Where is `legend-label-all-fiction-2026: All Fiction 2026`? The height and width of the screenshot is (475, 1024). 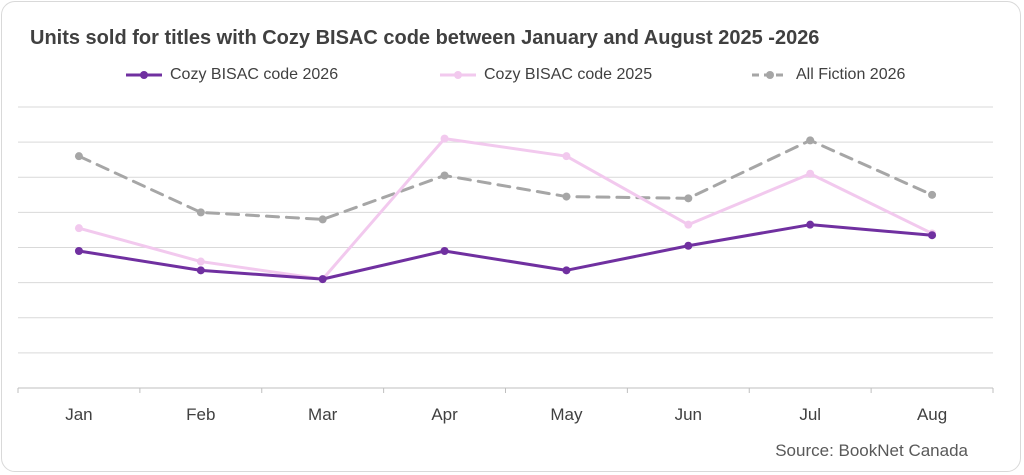
legend-label-all-fiction-2026: All Fiction 2026 is located at coordinates (851, 74).